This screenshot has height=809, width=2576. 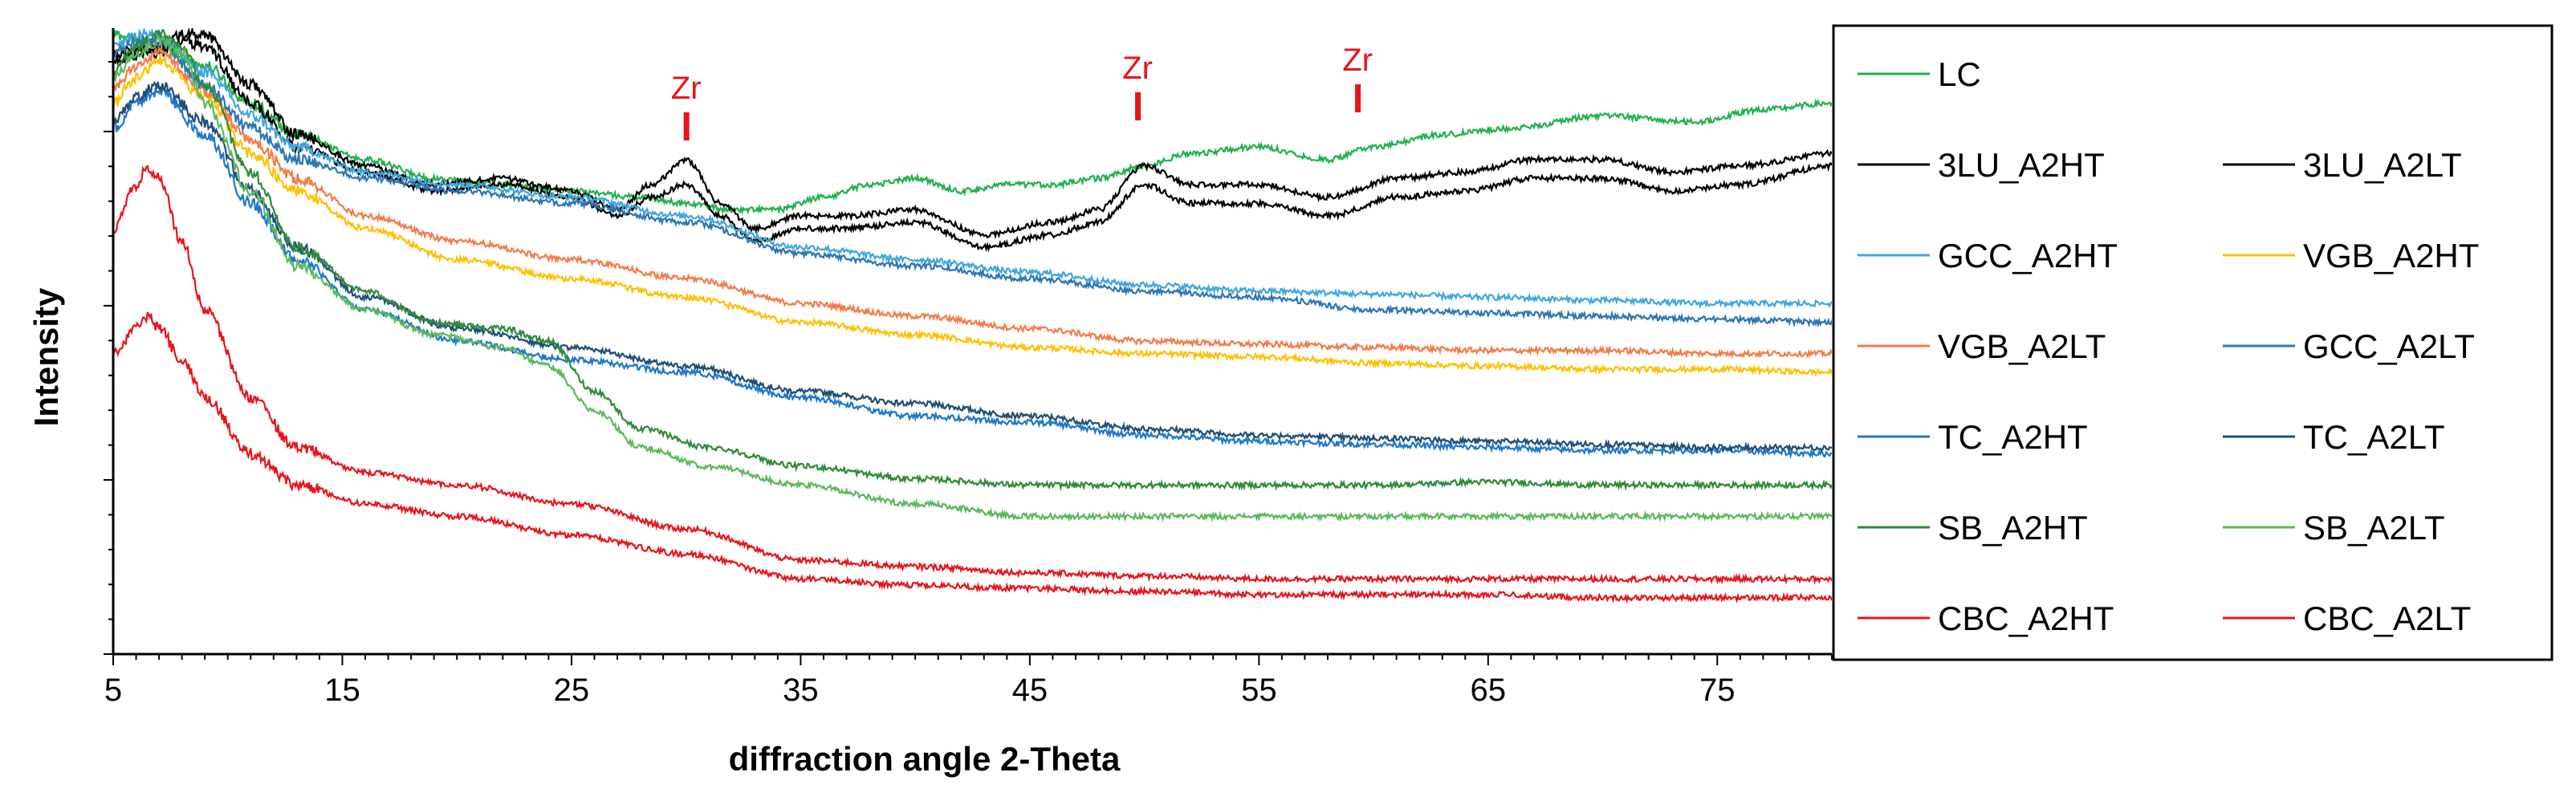 I want to click on x-tick-label: 35, so click(x=801, y=691).